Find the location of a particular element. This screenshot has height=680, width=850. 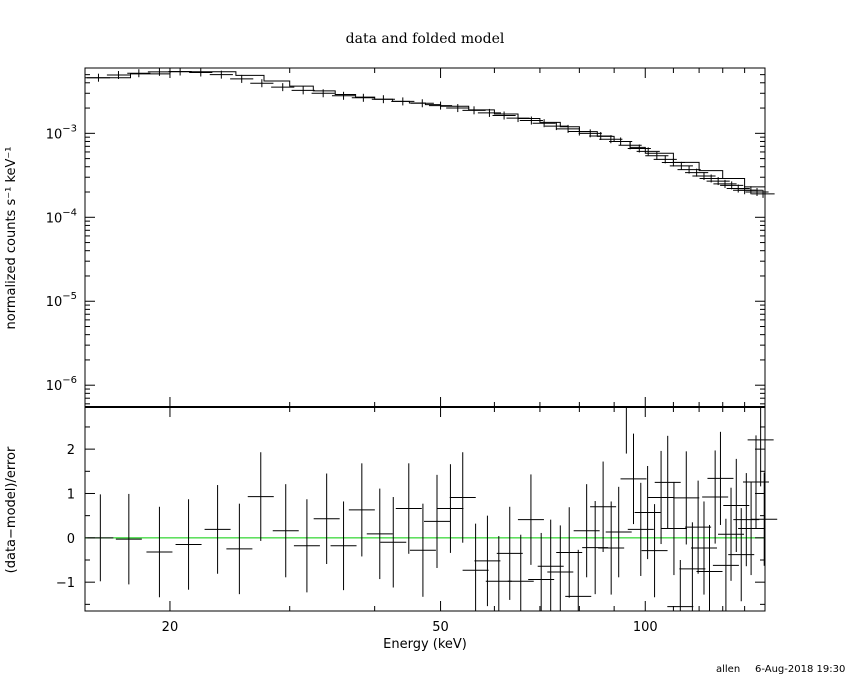

bottom-y-tick-label: 2 is located at coordinates (71, 450).